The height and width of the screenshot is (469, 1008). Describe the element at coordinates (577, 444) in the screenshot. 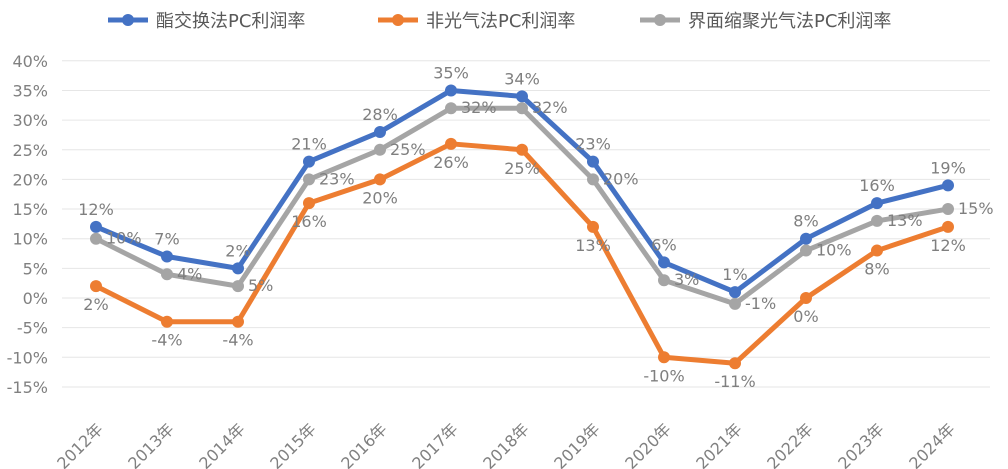

I see `x-tick-label: 2019年` at that location.